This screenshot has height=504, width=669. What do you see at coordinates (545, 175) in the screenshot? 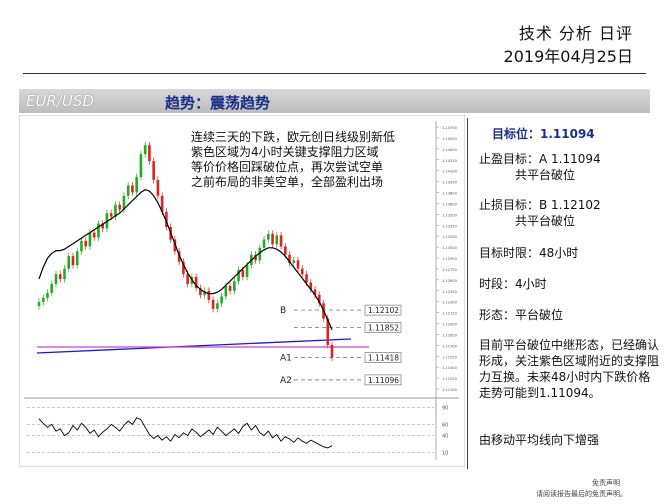
I see `take-profit-note: 共平台破位` at bounding box center [545, 175].